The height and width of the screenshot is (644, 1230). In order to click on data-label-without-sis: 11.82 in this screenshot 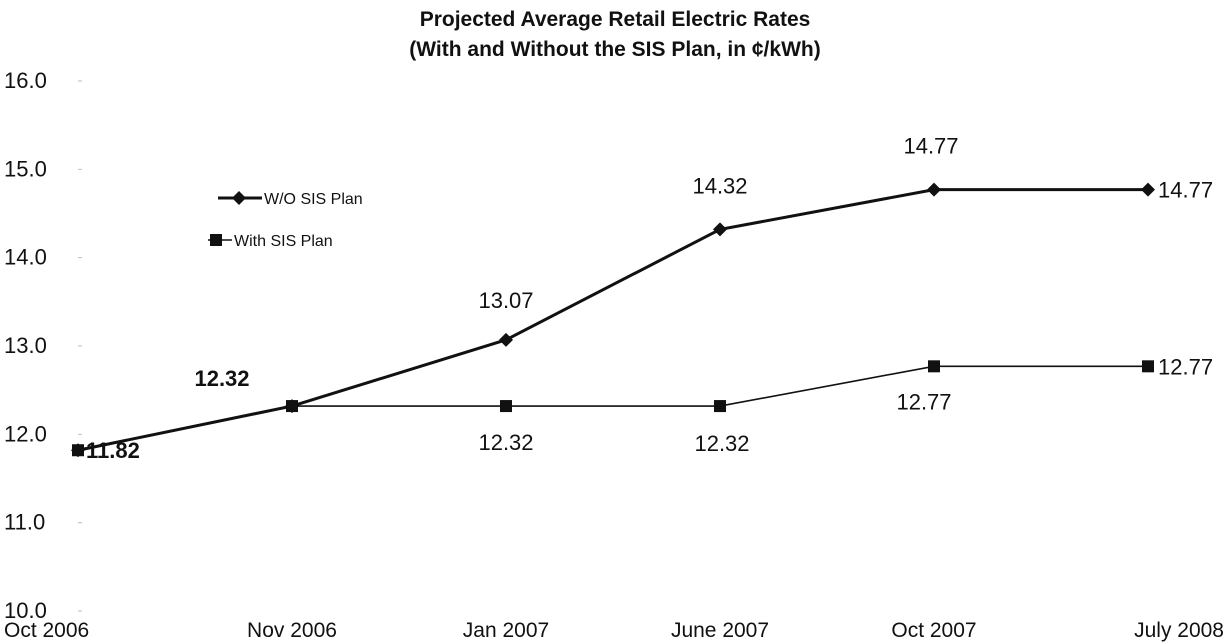, I will do `click(113, 450)`.